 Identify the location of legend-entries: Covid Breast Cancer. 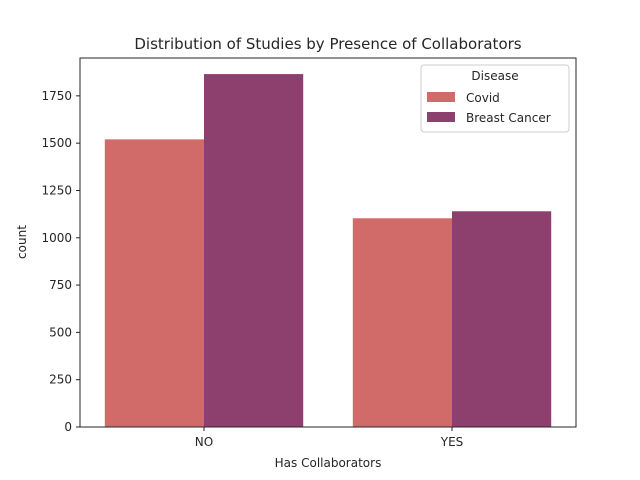
(489, 108).